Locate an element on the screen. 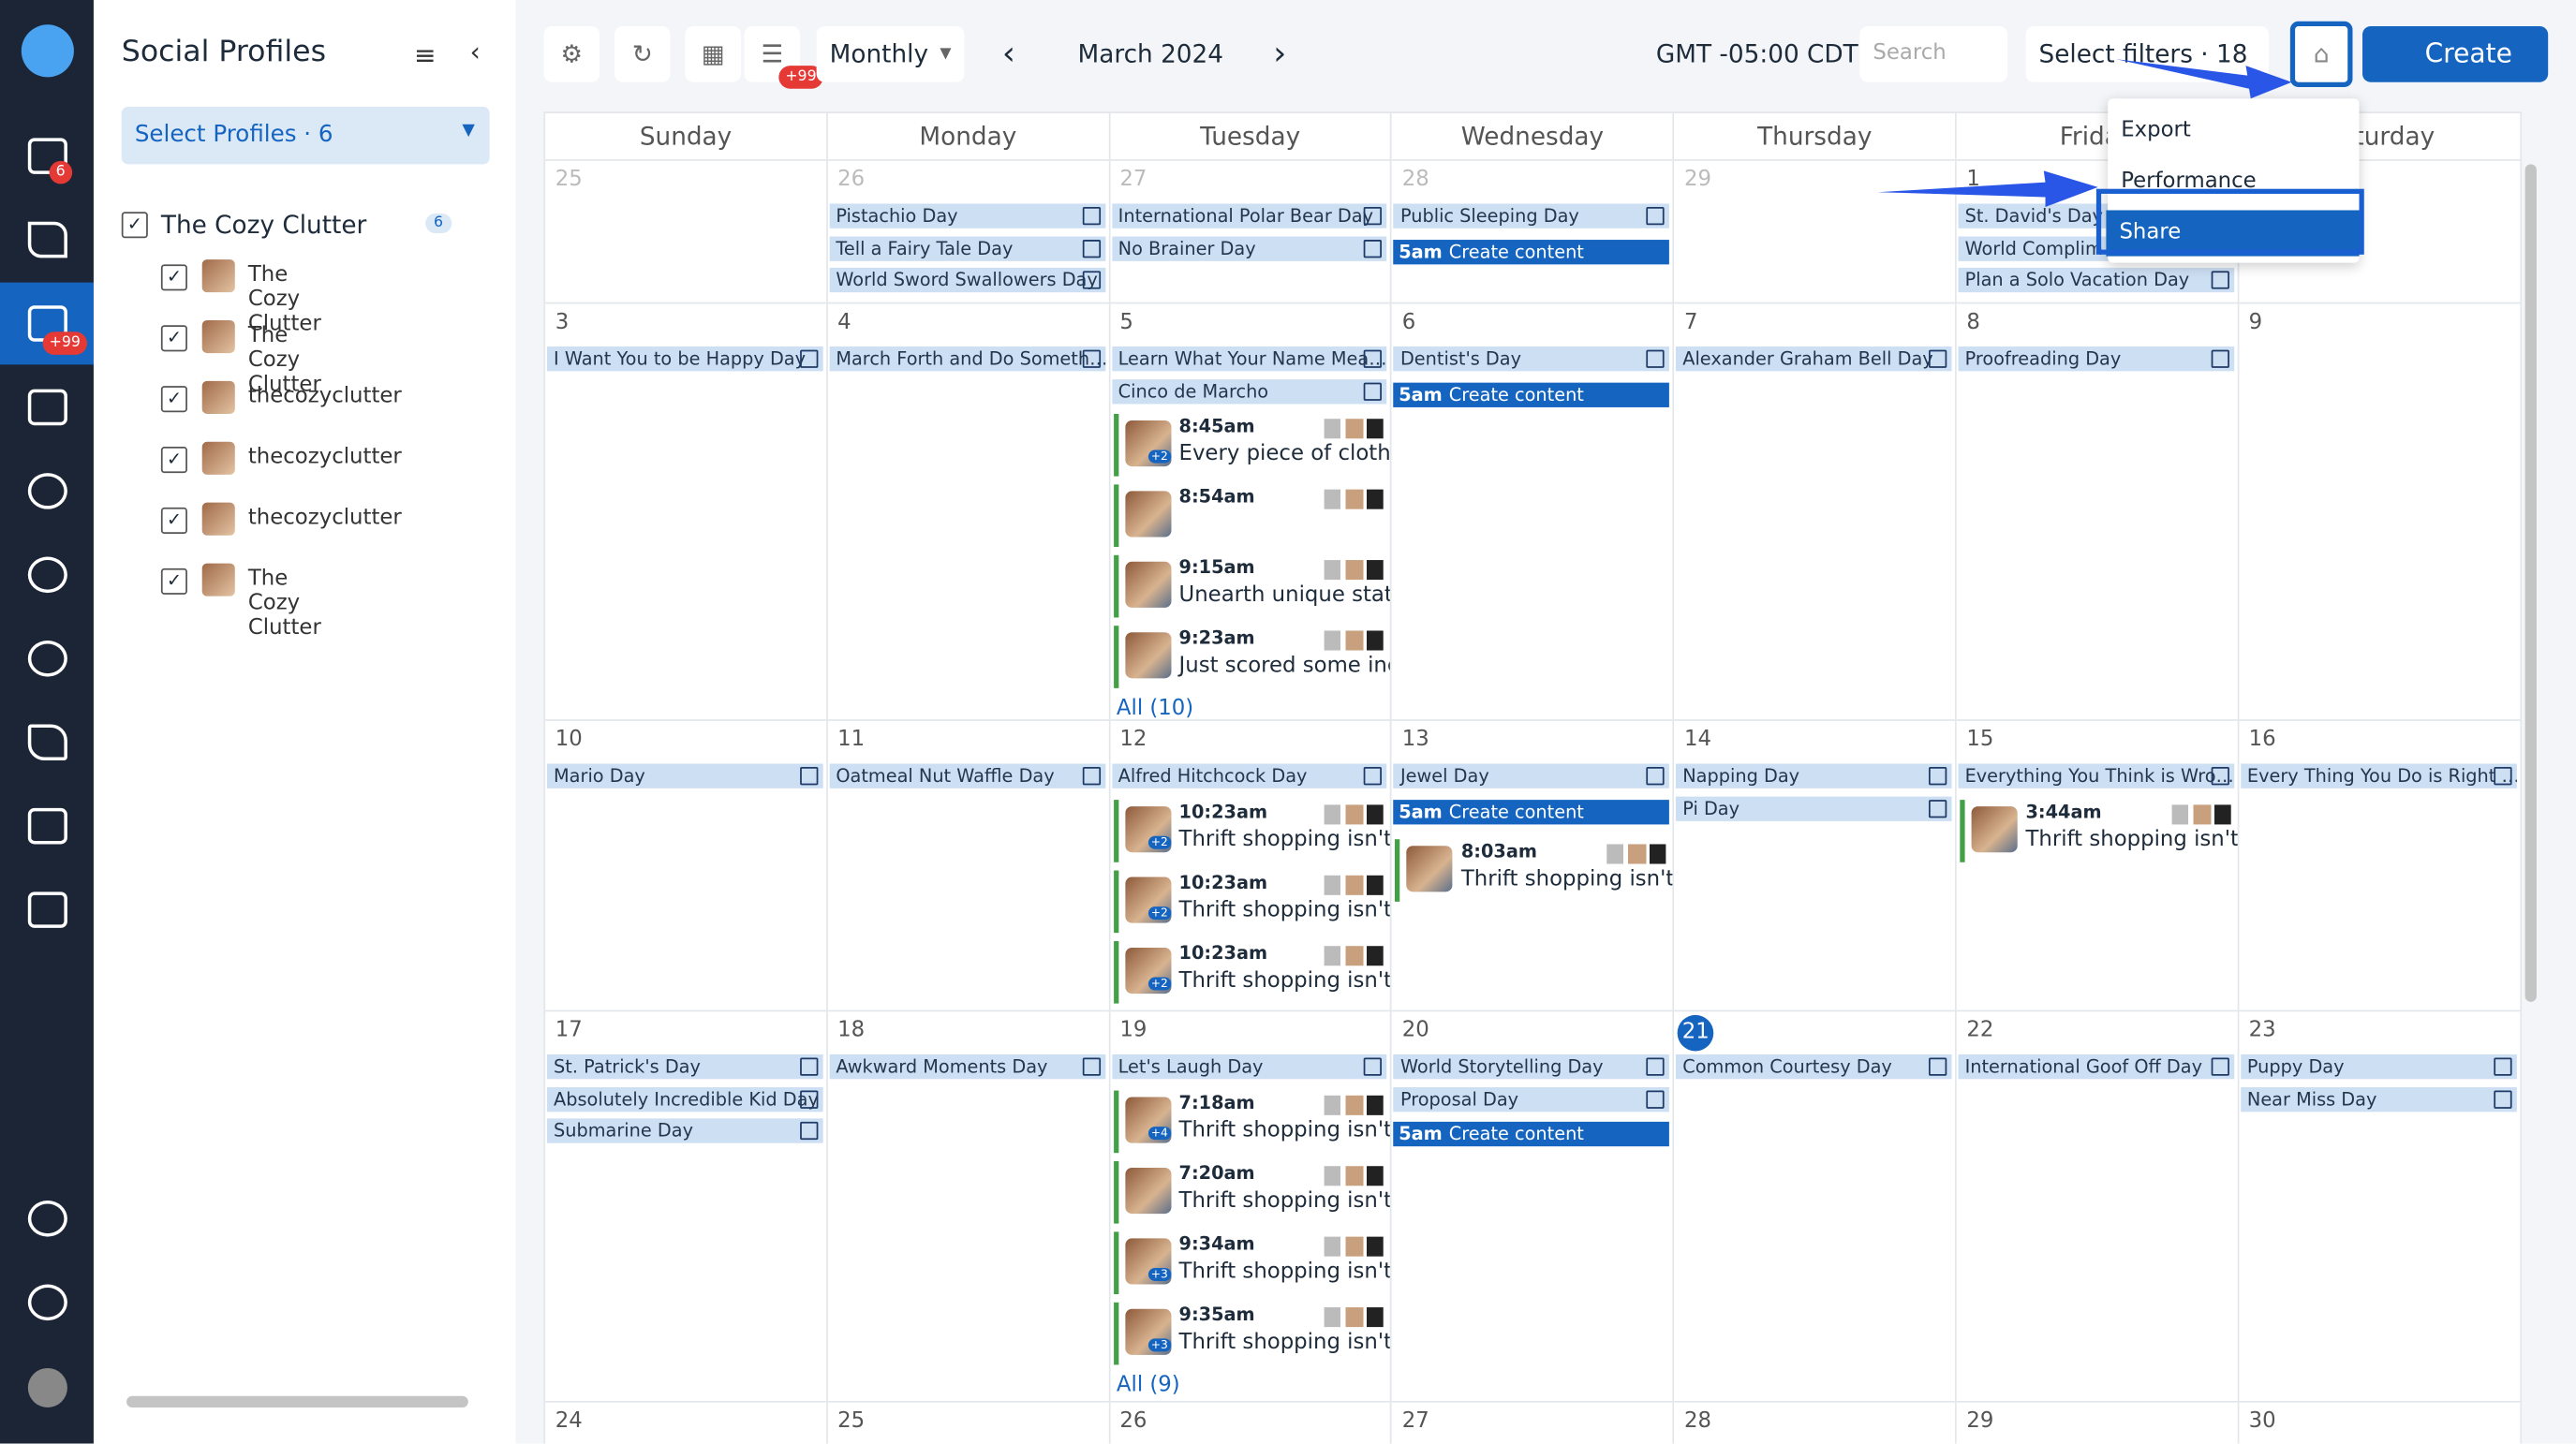 The image size is (2576, 1444). collapse-icon: ‹ is located at coordinates (475, 51).